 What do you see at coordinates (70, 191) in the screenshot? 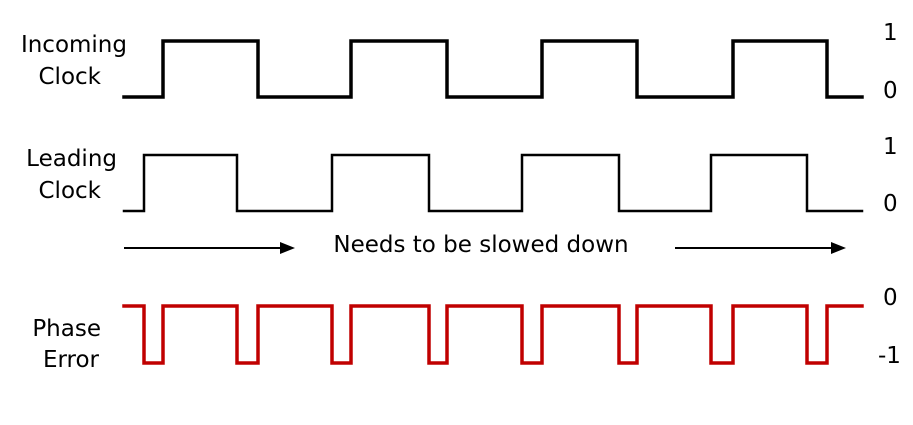
I see `leading-clock-label-line2: Clock` at bounding box center [70, 191].